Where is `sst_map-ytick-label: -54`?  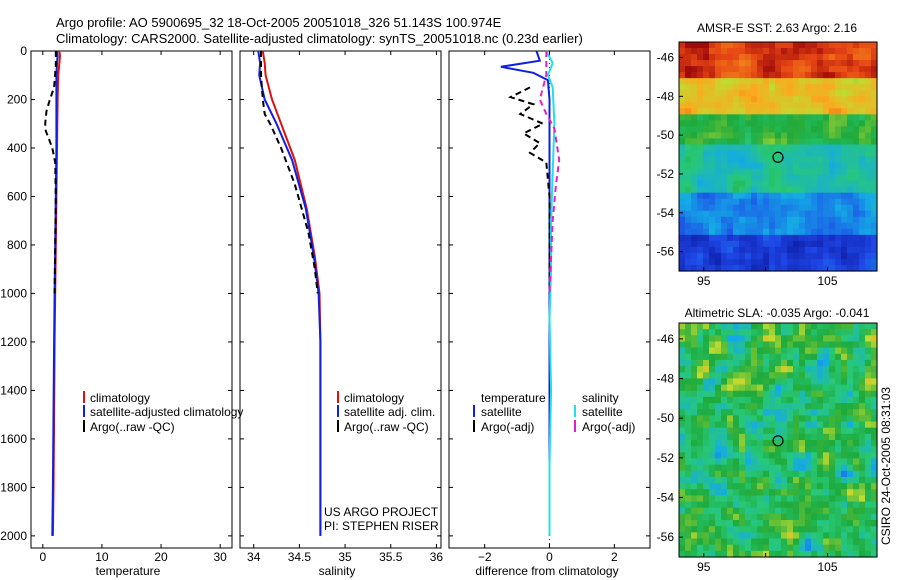
sst_map-ytick-label: -54 is located at coordinates (666, 213).